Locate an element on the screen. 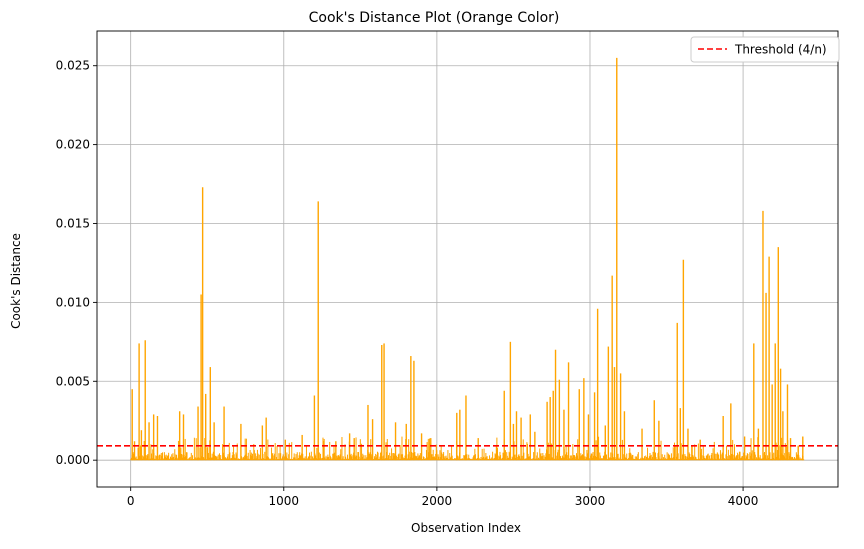  x-tick-label-4: 4000 is located at coordinates (743, 501).